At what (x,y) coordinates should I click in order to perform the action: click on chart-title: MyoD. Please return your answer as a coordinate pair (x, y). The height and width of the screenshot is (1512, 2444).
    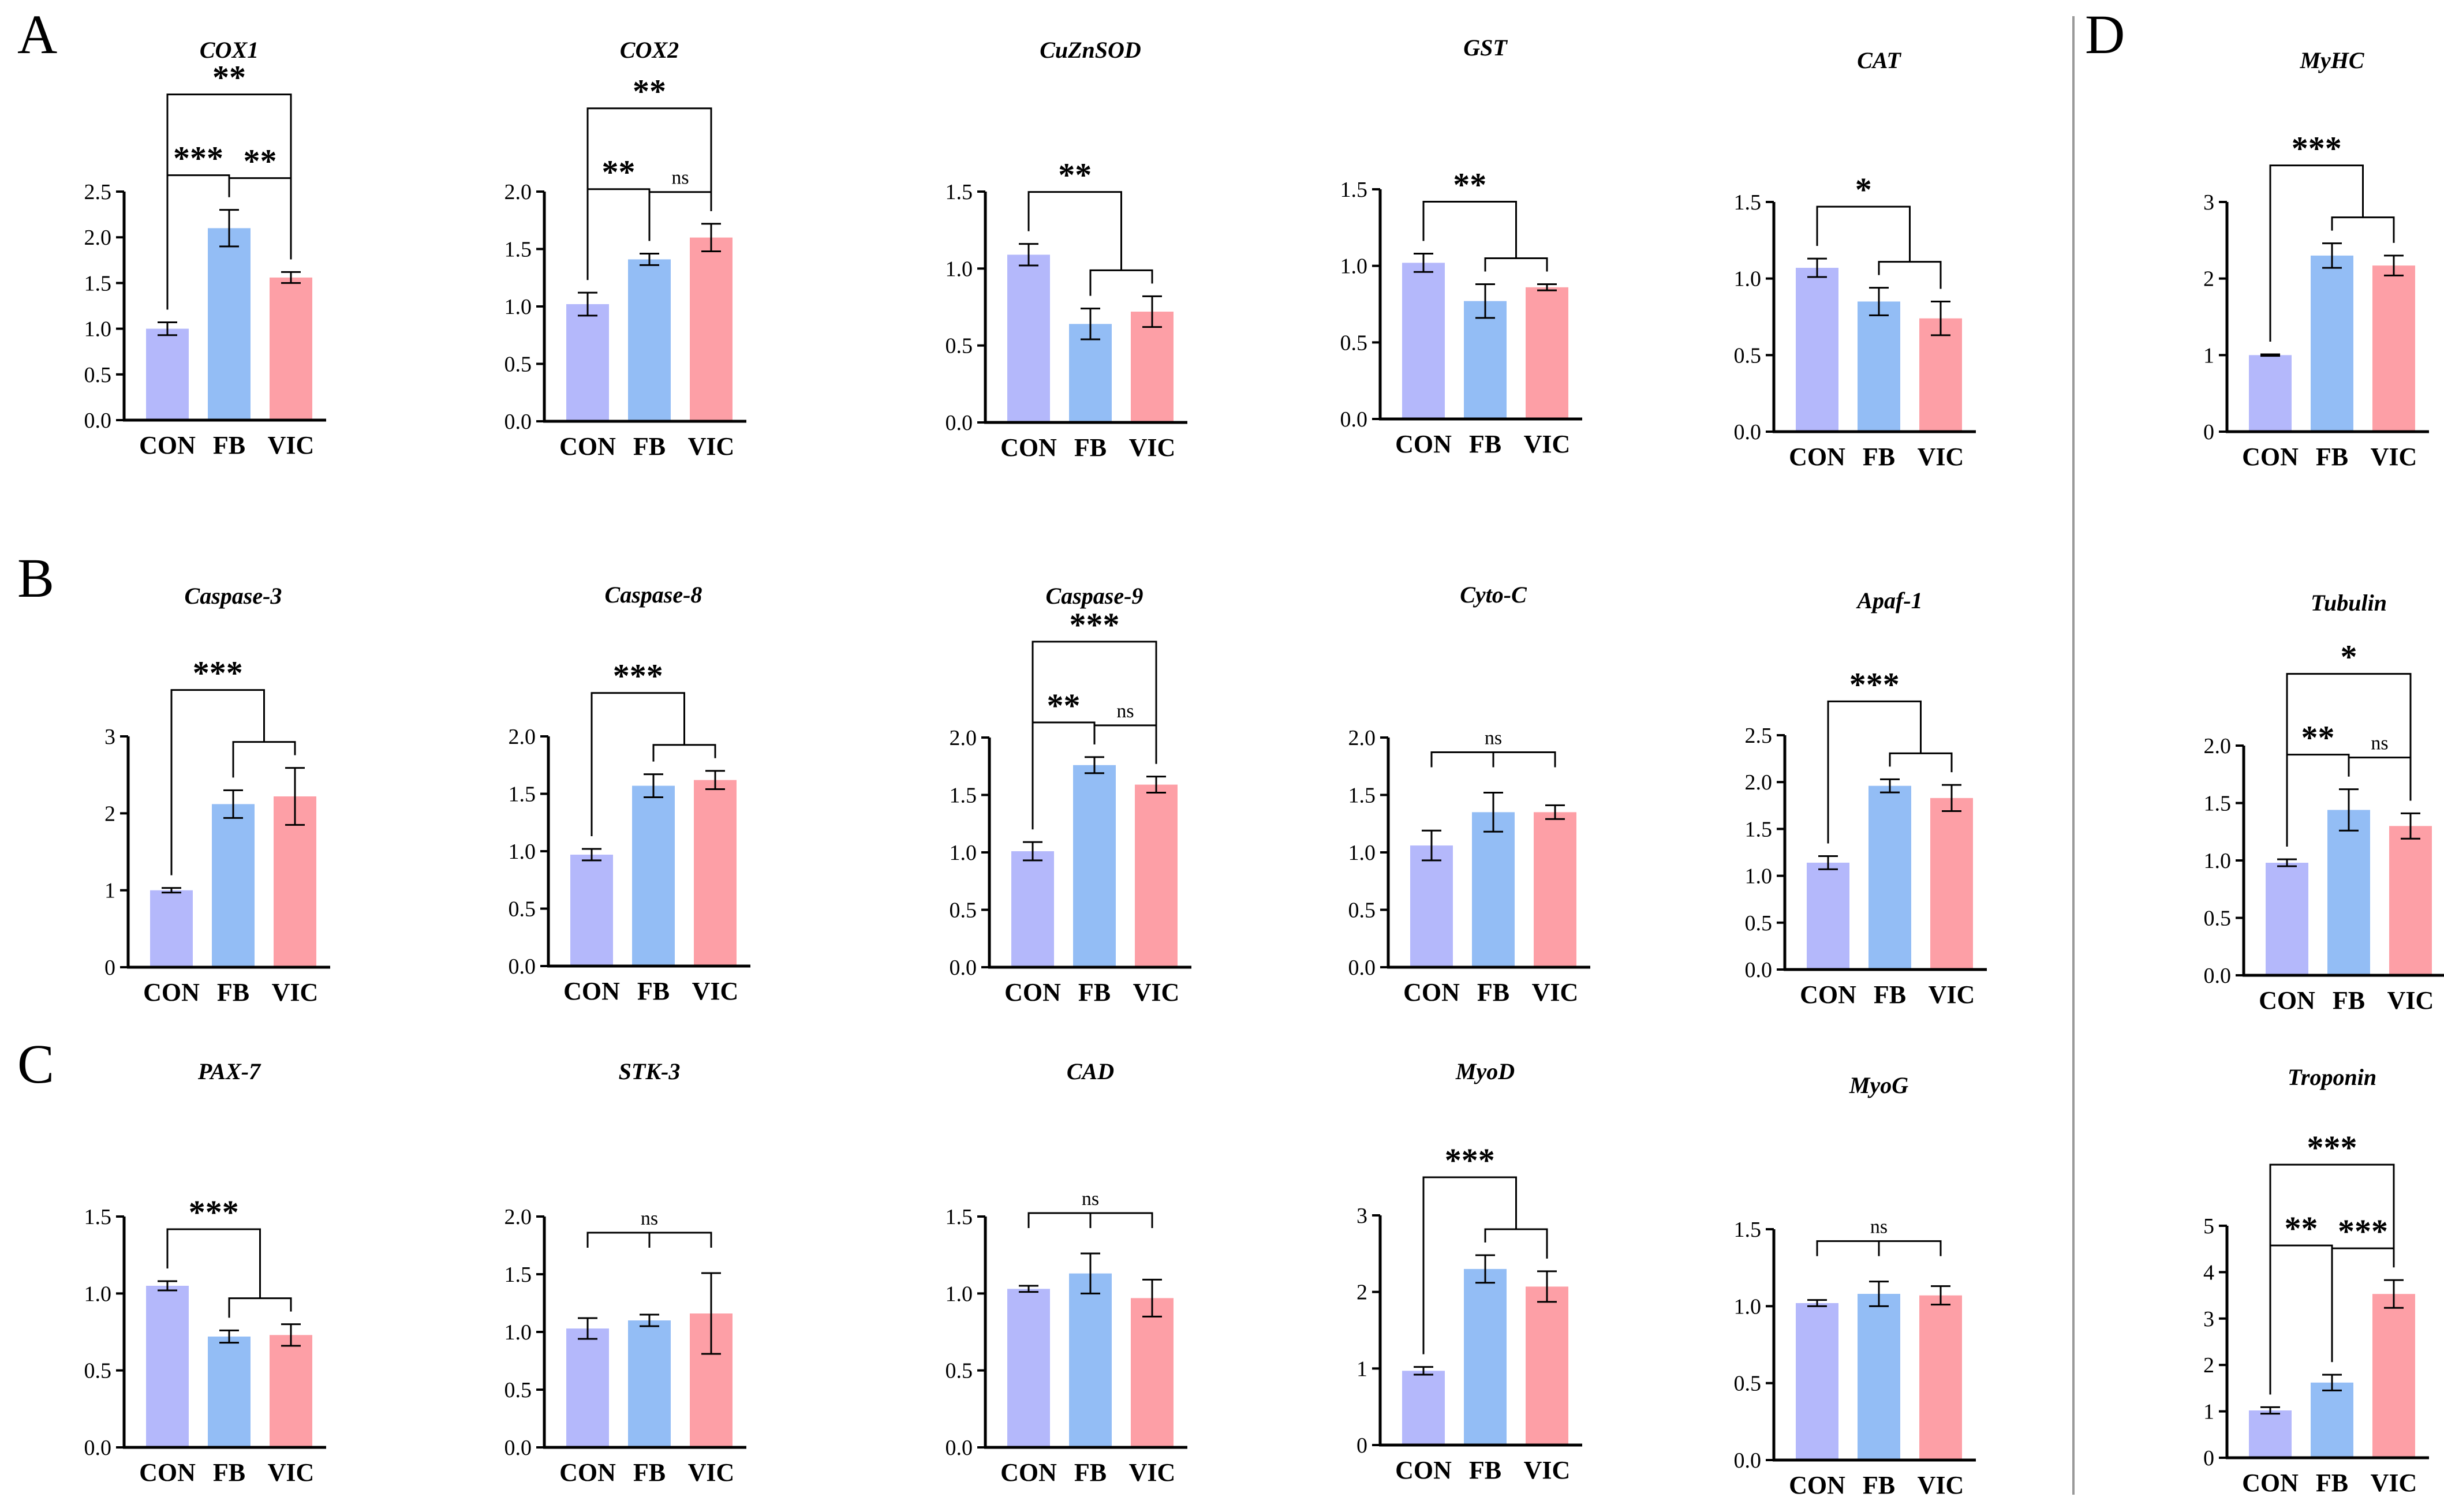
    Looking at the image, I should click on (1485, 1071).